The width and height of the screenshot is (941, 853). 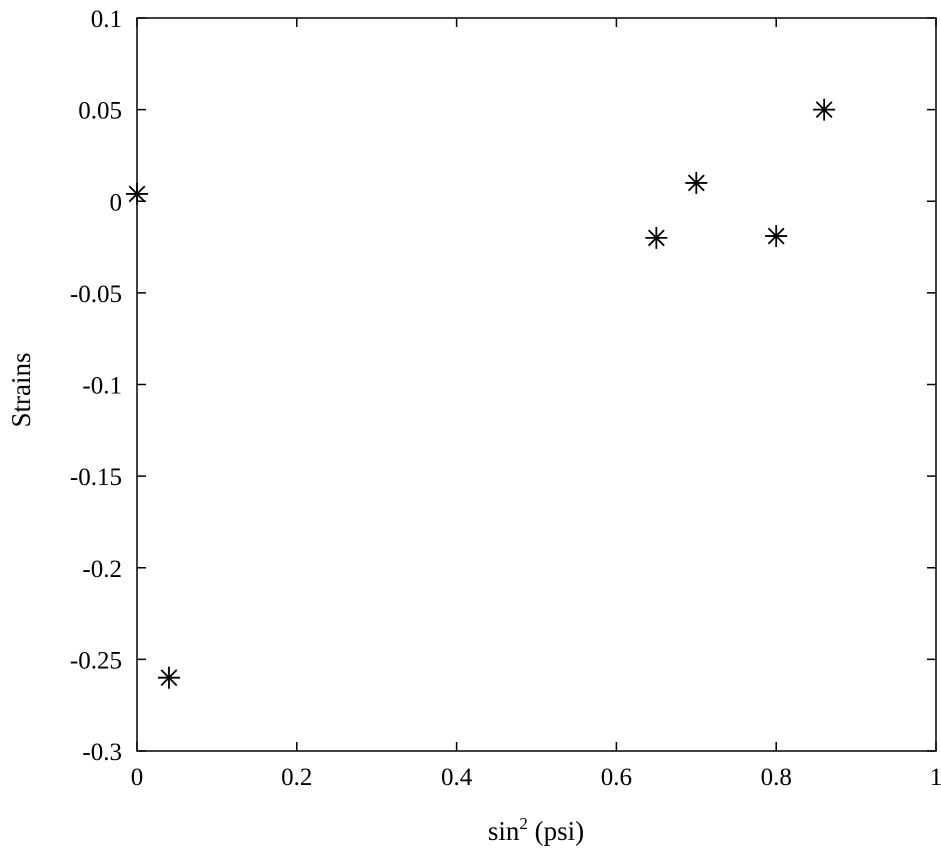 I want to click on y-tick-label: 0, so click(x=116, y=202).